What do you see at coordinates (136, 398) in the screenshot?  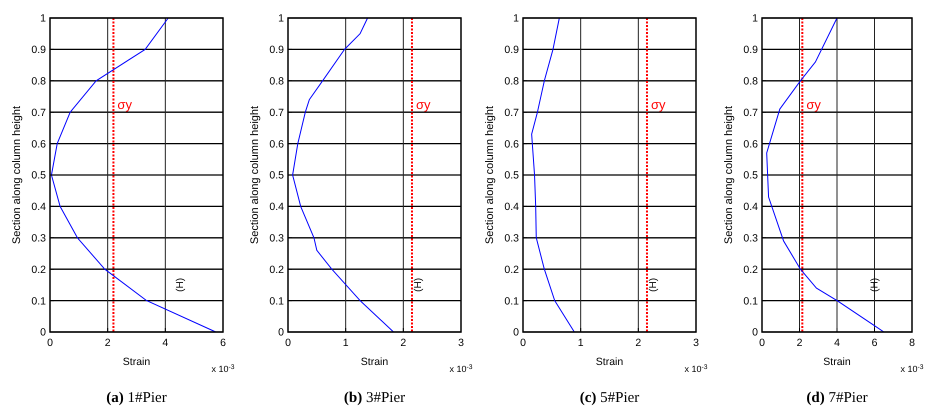 I see `text: (a) 1#Pier` at bounding box center [136, 398].